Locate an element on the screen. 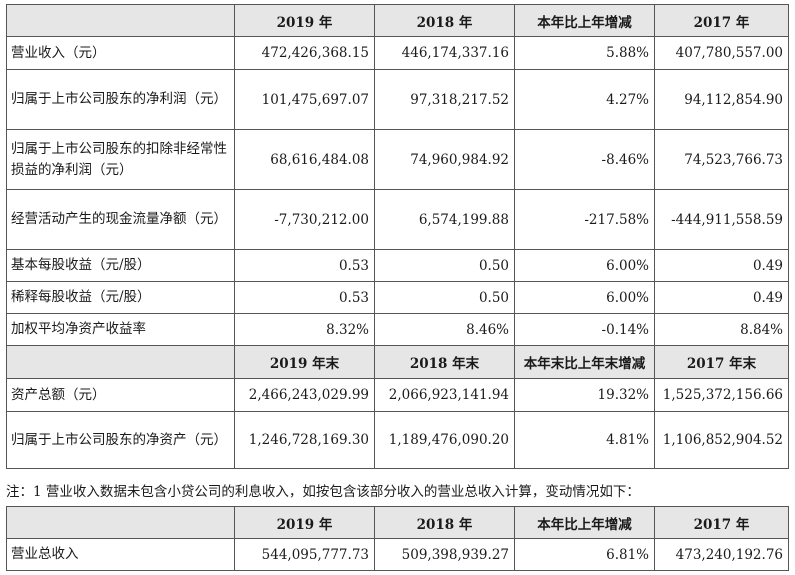 This screenshot has width=795, height=575. value-2019: 8.32% is located at coordinates (304, 329).